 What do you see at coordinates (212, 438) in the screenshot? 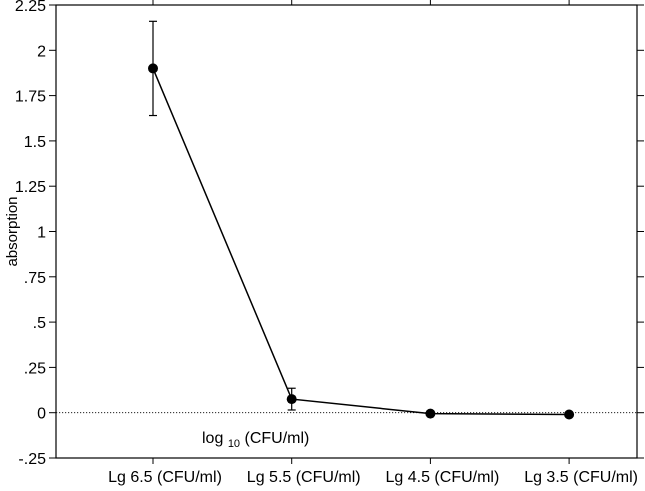
I see `annotation-prefix: log` at bounding box center [212, 438].